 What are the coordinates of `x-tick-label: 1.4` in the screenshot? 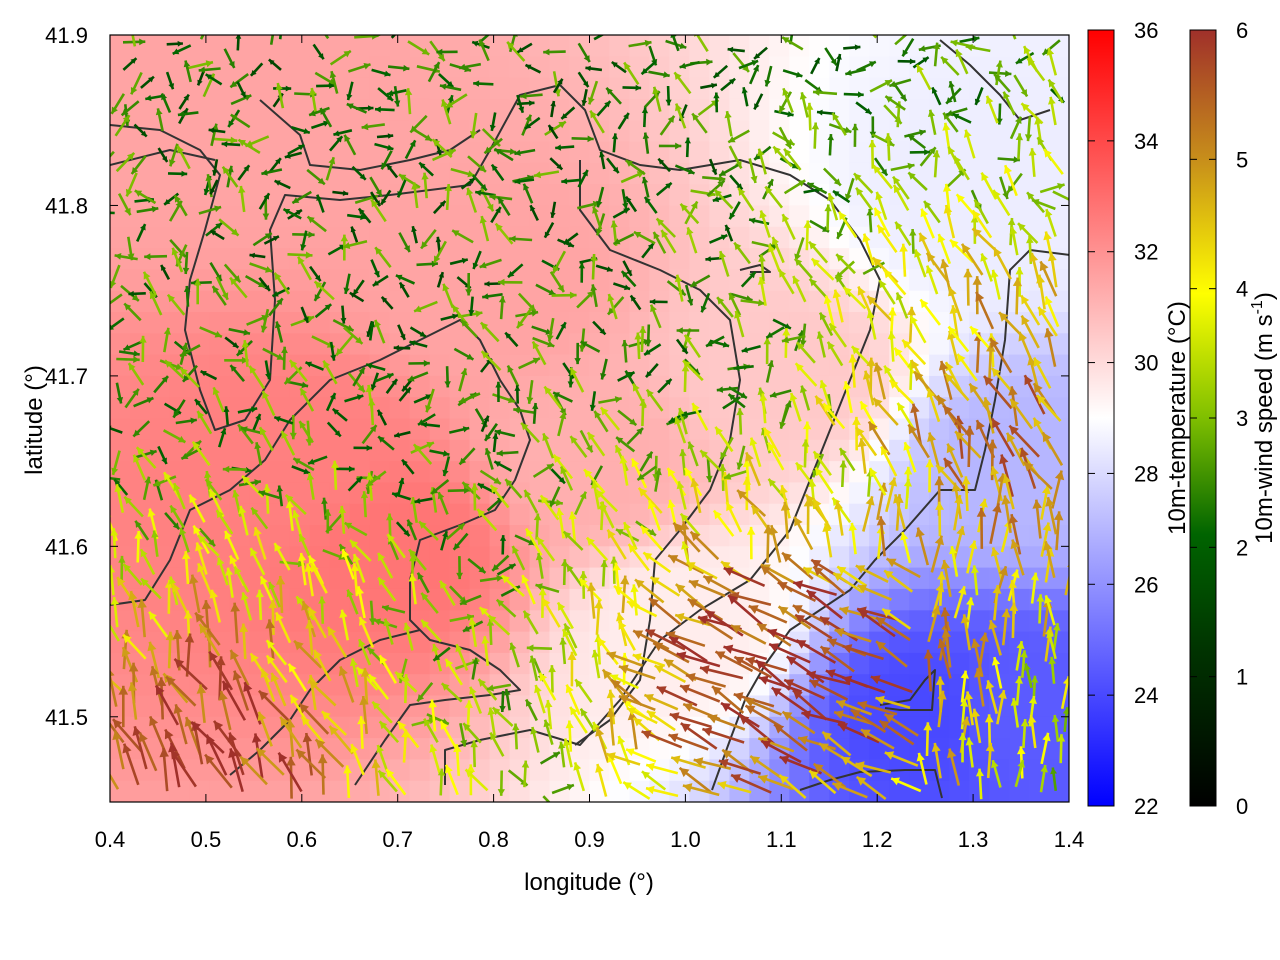 It's located at (1069, 839).